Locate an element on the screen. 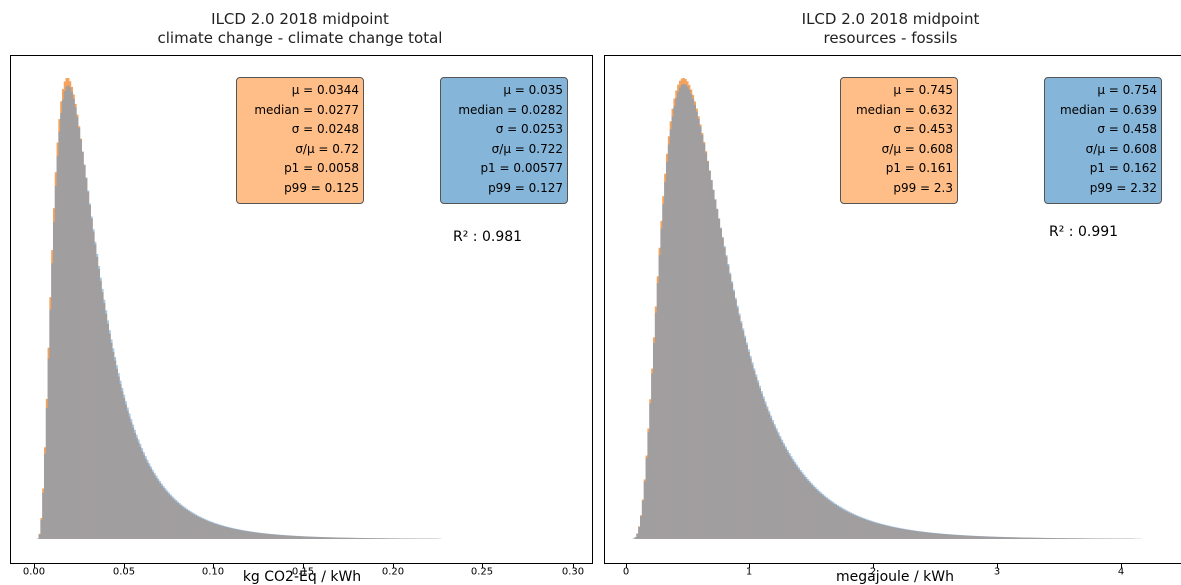  stat-p1: p1 = 0.0058 is located at coordinates (300, 169).